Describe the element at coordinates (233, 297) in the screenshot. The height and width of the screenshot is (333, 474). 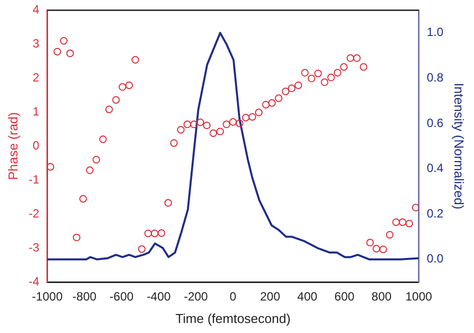
I see `x-tick-label: 0` at that location.